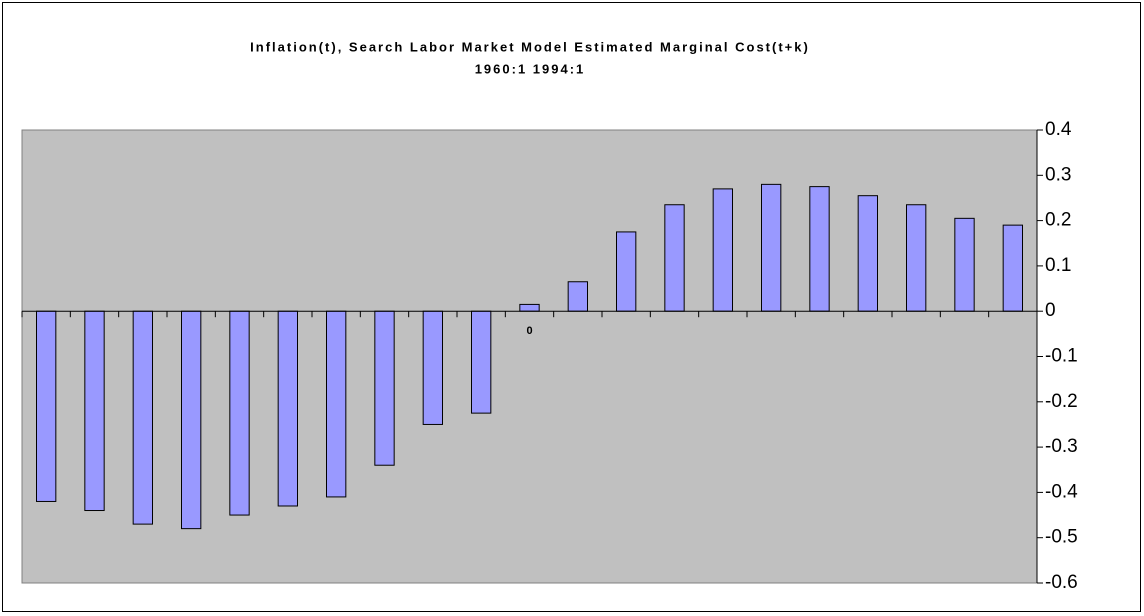 This screenshot has height=616, width=1144. Describe the element at coordinates (1058, 129) in the screenshot. I see `y-tick-label: 0.4` at that location.